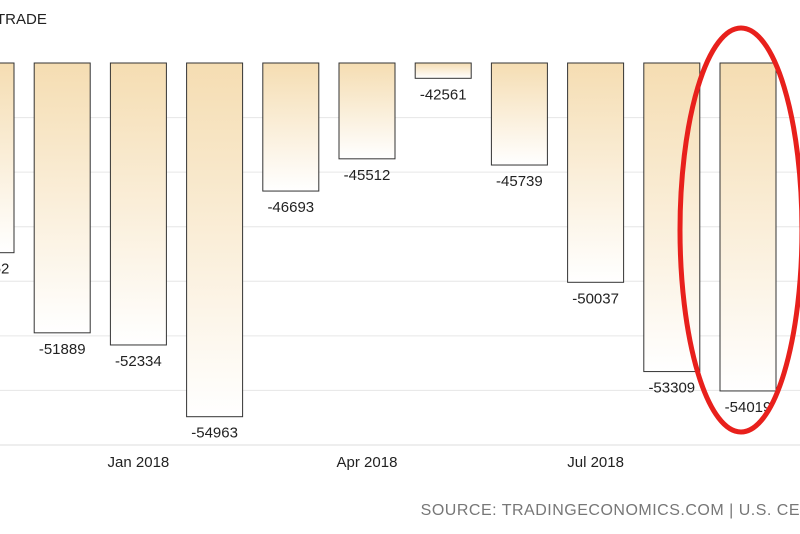 The height and width of the screenshot is (534, 800). I want to click on data-label: -42561, so click(443, 94).